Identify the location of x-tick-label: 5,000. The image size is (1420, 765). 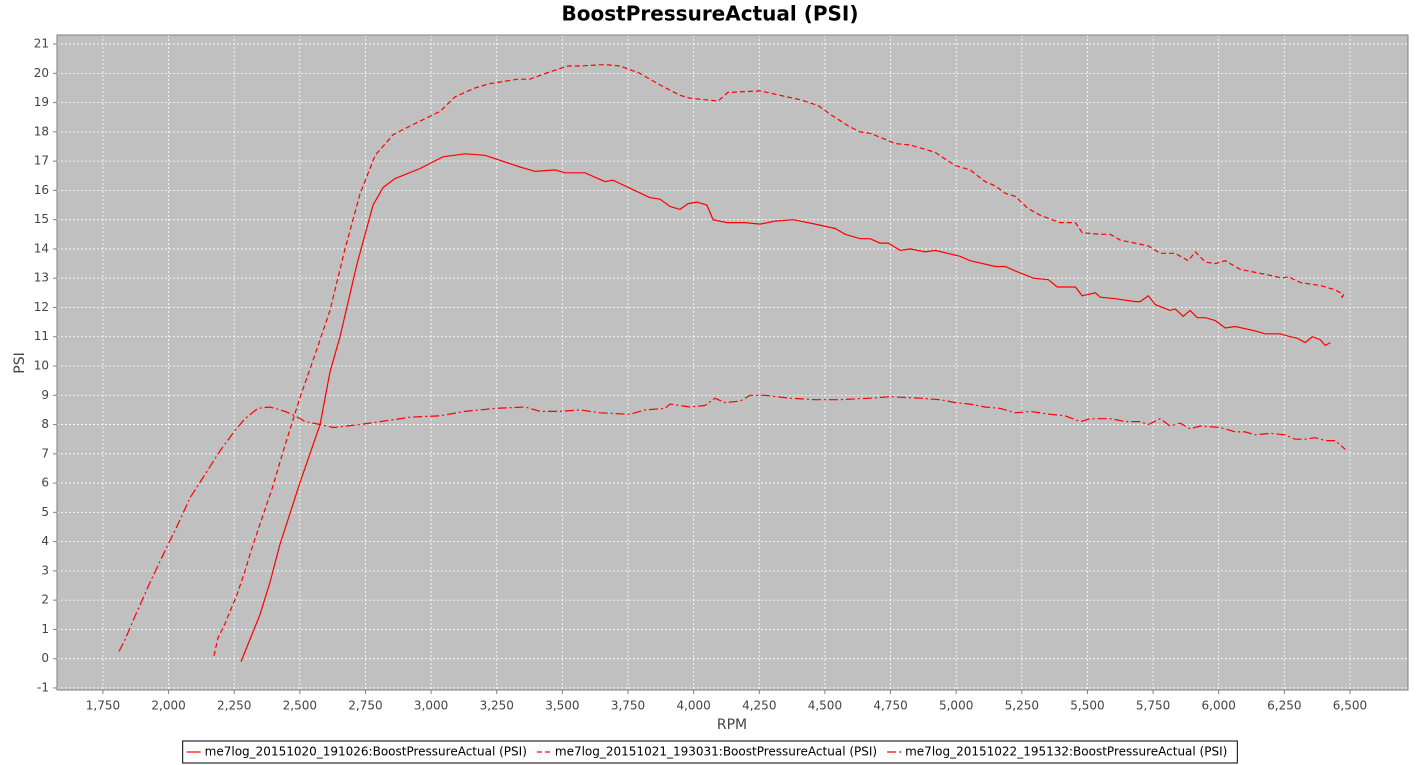
(956, 706).